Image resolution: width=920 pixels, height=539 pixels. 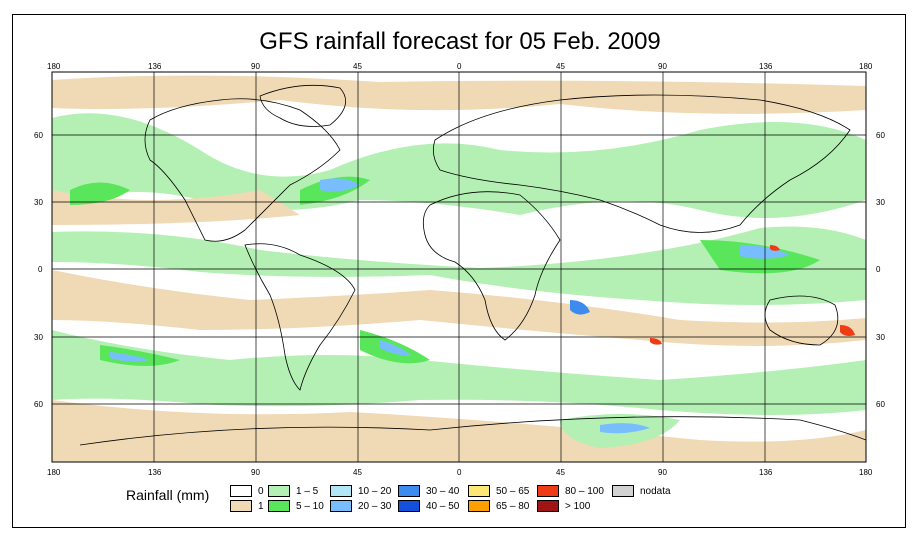 I want to click on legend-item: nodata, so click(x=641, y=491).